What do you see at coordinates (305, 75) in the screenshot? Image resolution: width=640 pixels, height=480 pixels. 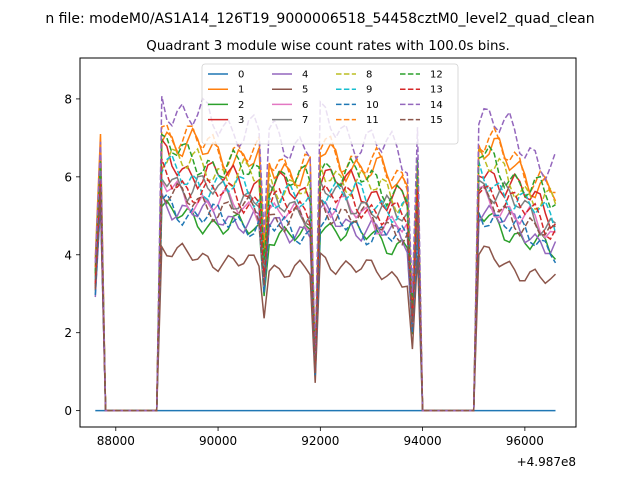 I see `legend-label-4: 4` at bounding box center [305, 75].